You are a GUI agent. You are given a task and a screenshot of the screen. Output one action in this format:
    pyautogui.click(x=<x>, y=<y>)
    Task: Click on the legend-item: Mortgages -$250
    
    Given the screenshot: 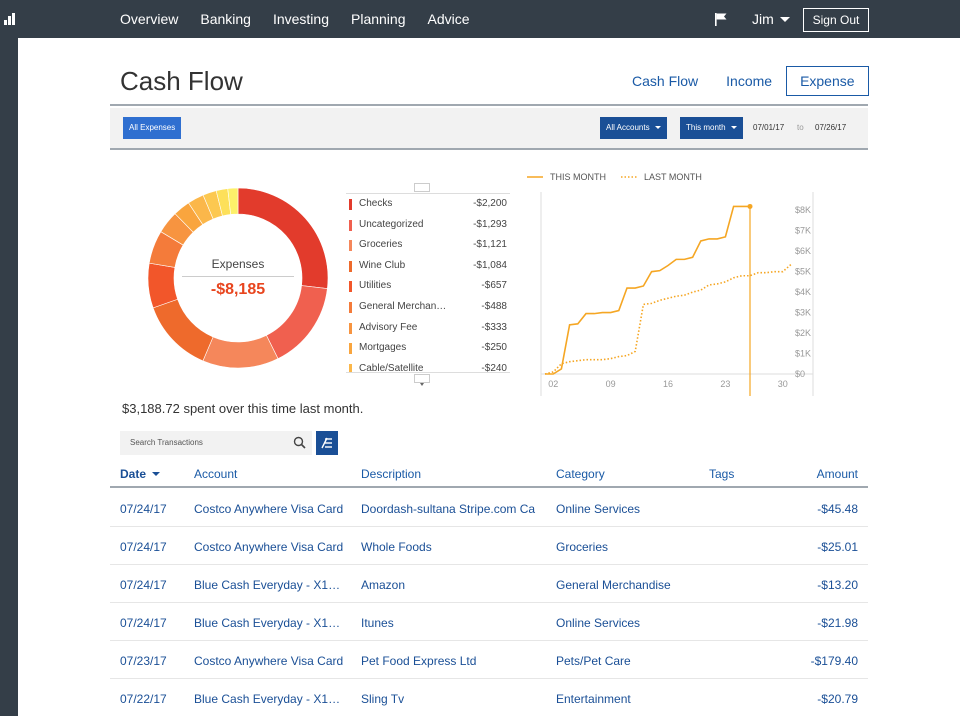 What is the action you would take?
    pyautogui.click(x=428, y=348)
    